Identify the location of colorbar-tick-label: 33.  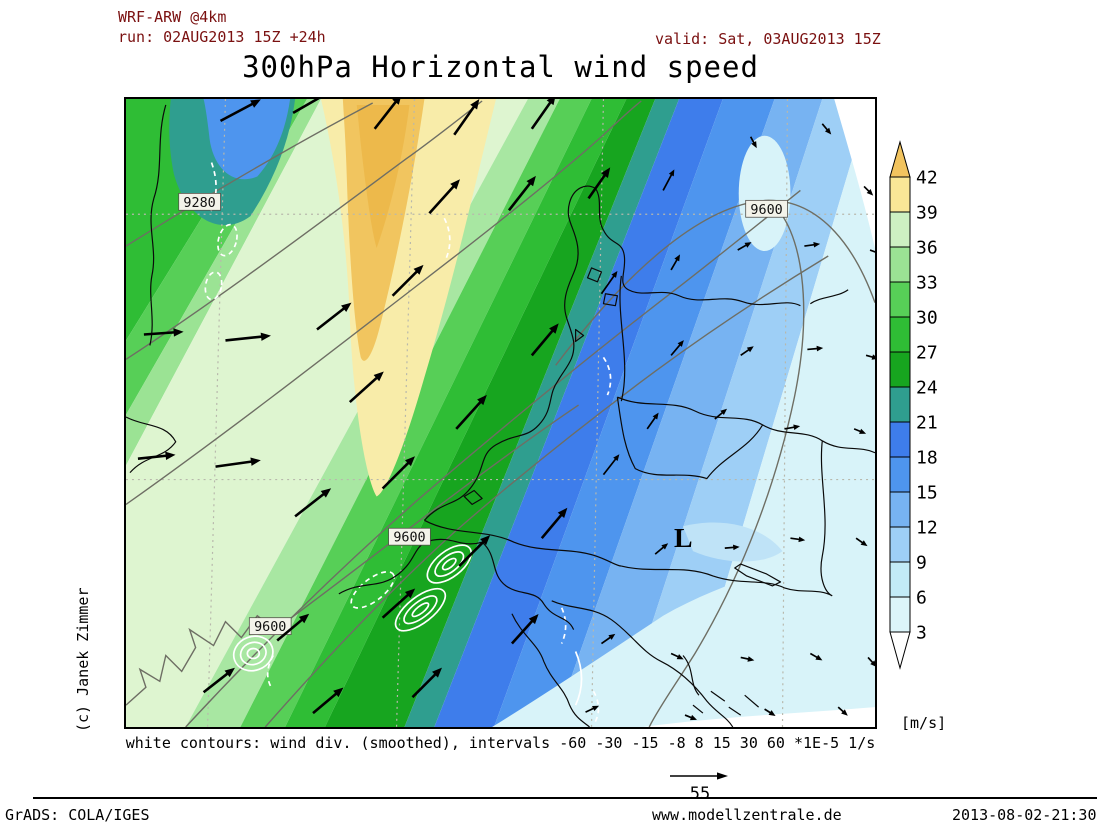
(927, 283).